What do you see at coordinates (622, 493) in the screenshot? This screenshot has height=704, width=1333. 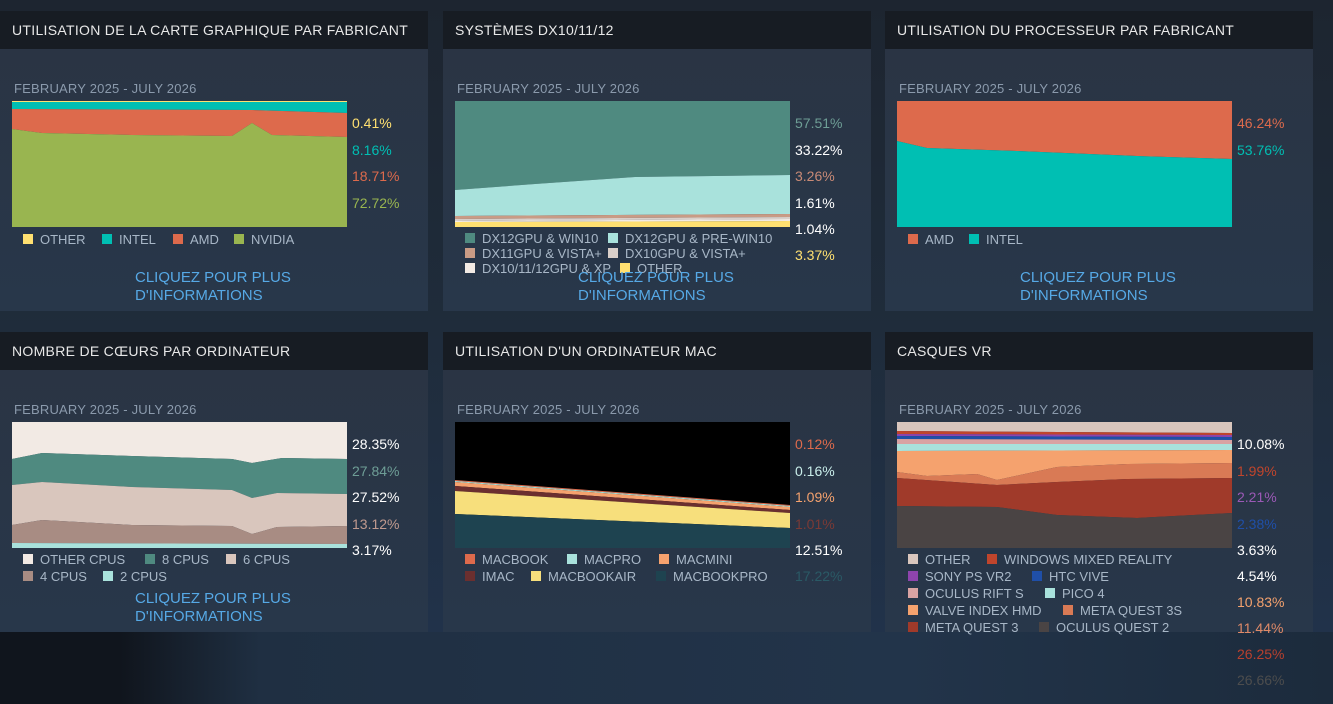 I see `mac-area-macbook` at bounding box center [622, 493].